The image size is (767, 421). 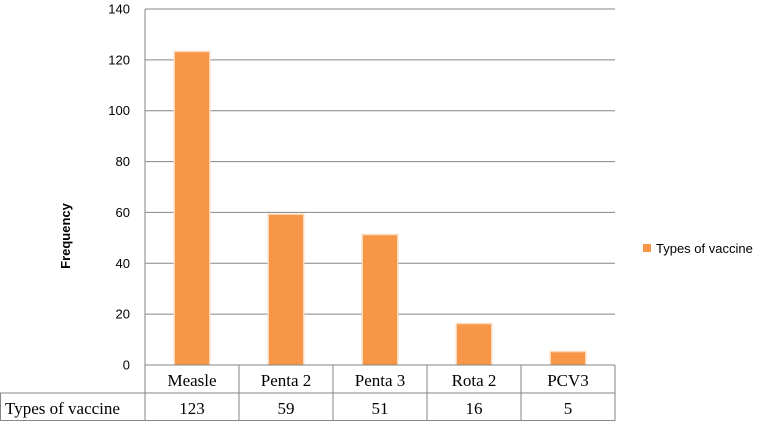 I want to click on y-tick-label: 80, so click(x=123, y=161).